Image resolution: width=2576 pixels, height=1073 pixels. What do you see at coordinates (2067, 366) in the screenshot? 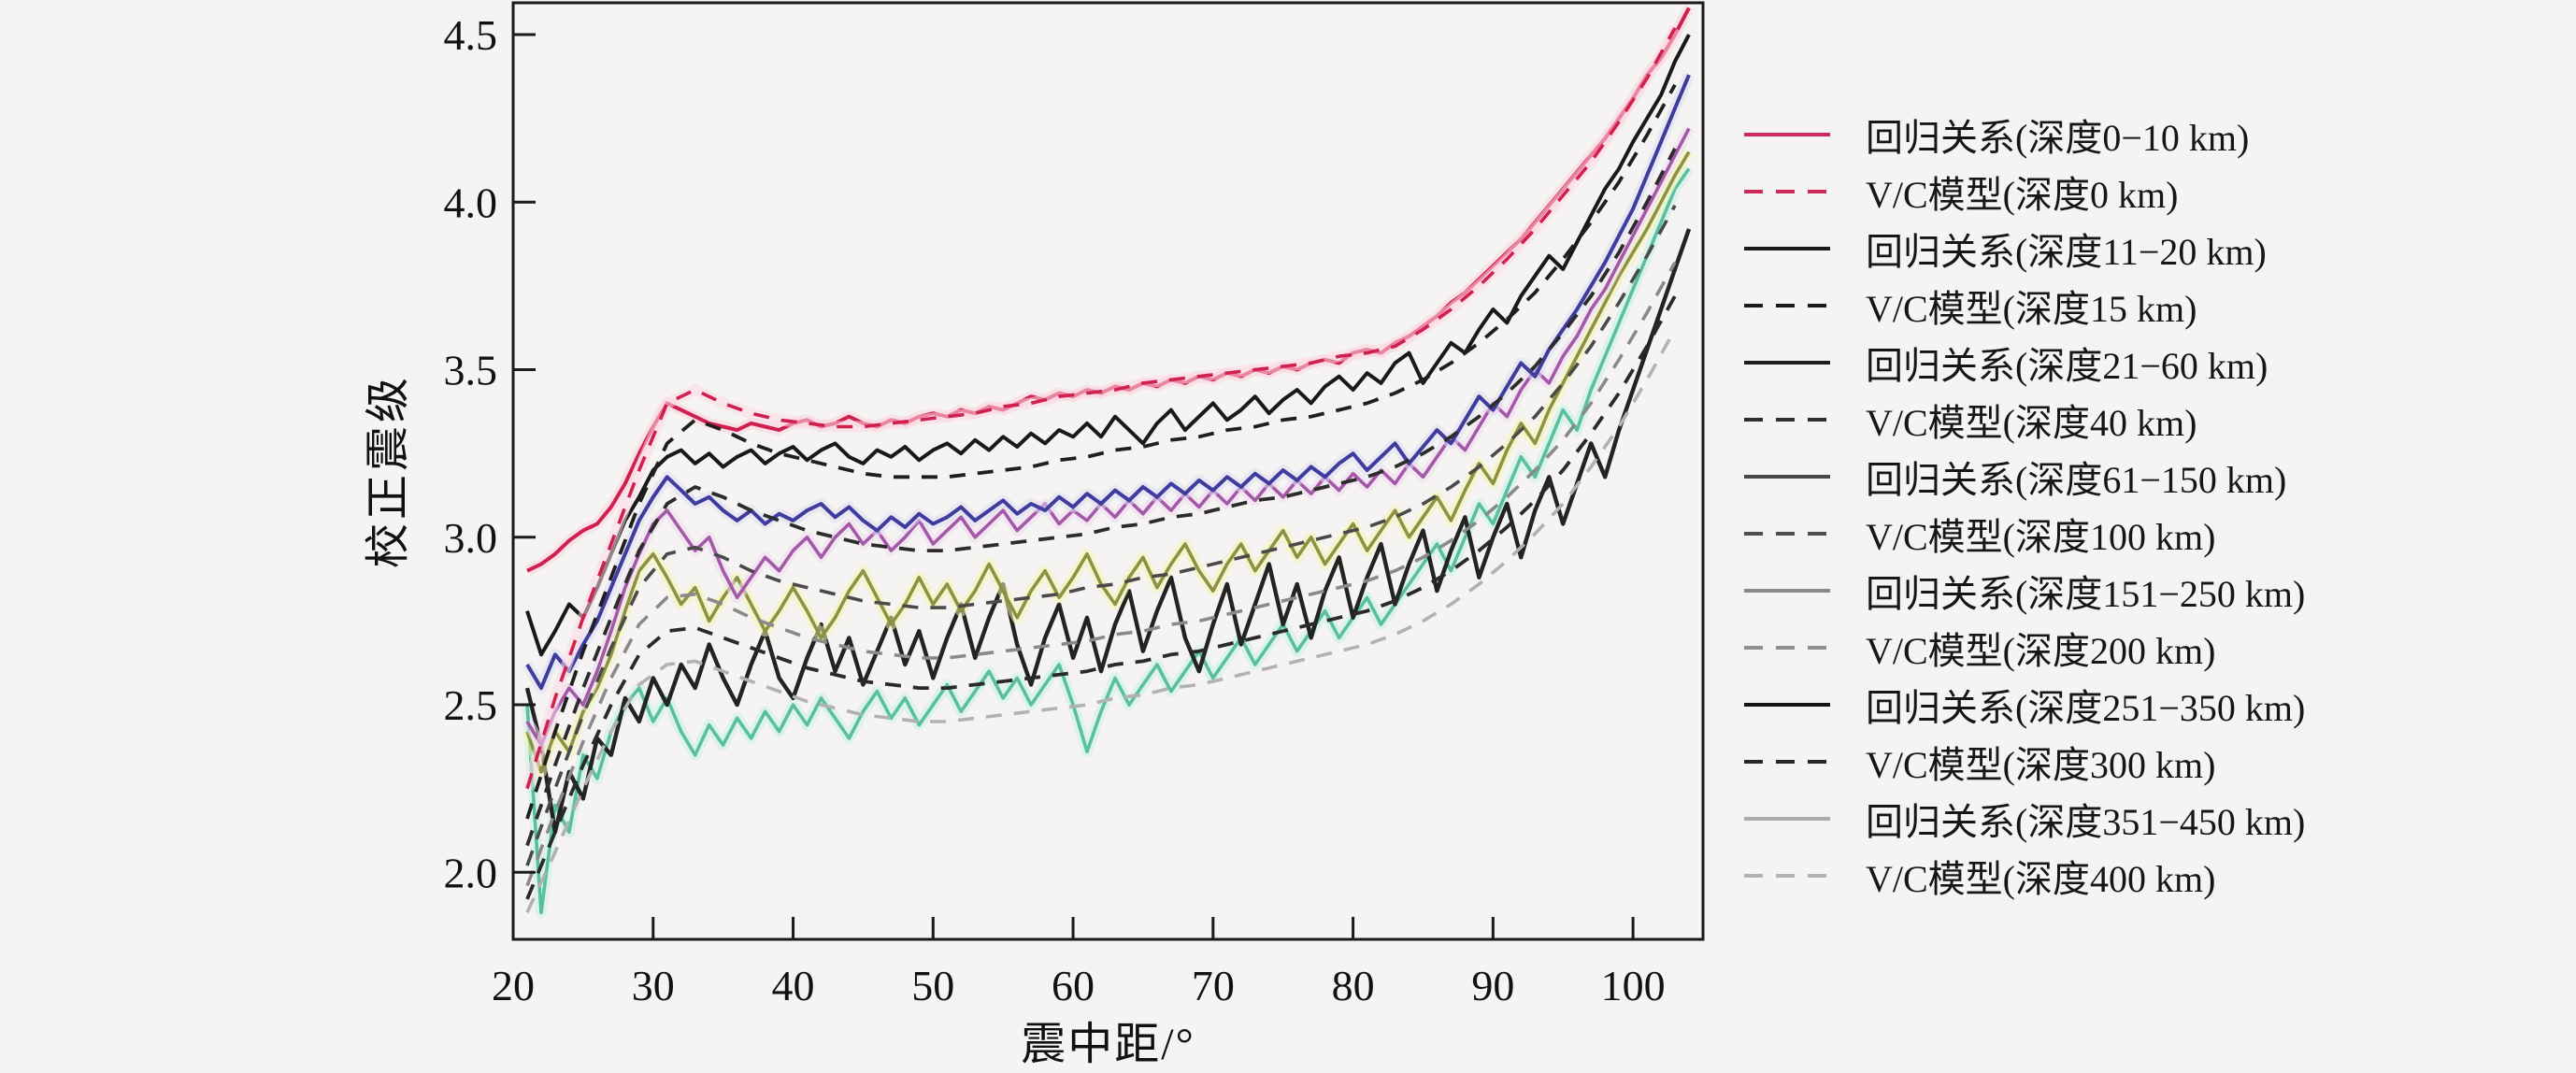
I see `legend-item-label: 回归关系(深度21−60 km)` at bounding box center [2067, 366].